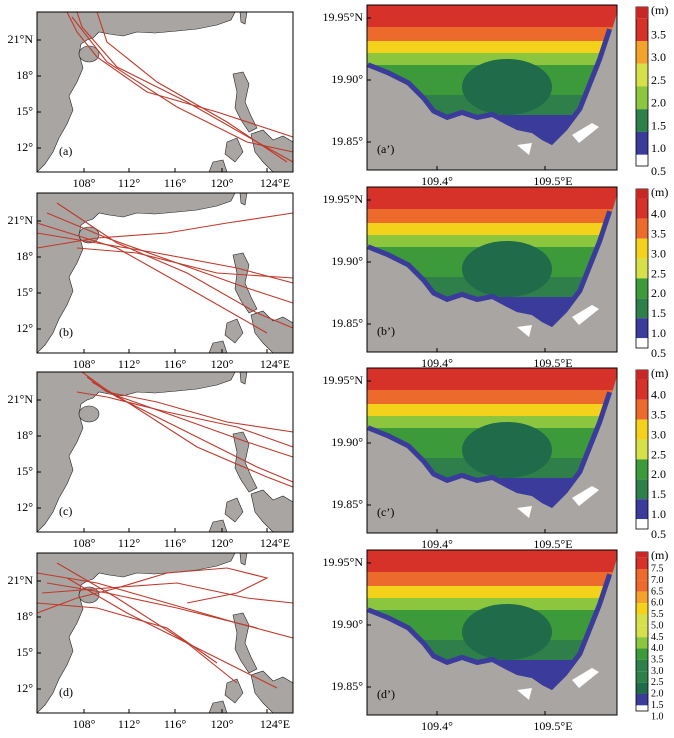 The width and height of the screenshot is (674, 738). What do you see at coordinates (386, 694) in the screenshot?
I see `panel-label: (d’)` at bounding box center [386, 694].